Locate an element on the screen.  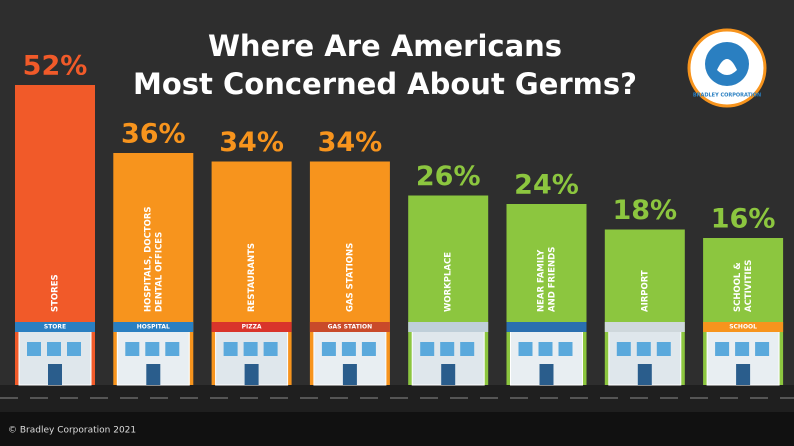
footer: © Bradley Corporation 2021 is located at coordinates (72, 431).